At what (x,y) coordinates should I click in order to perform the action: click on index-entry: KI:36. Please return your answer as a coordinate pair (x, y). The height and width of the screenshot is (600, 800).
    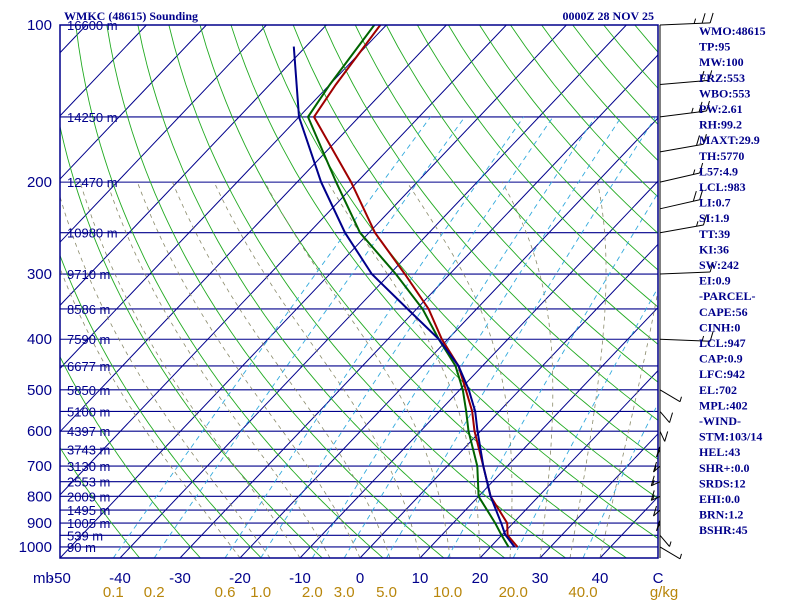
    Looking at the image, I should click on (714, 249).